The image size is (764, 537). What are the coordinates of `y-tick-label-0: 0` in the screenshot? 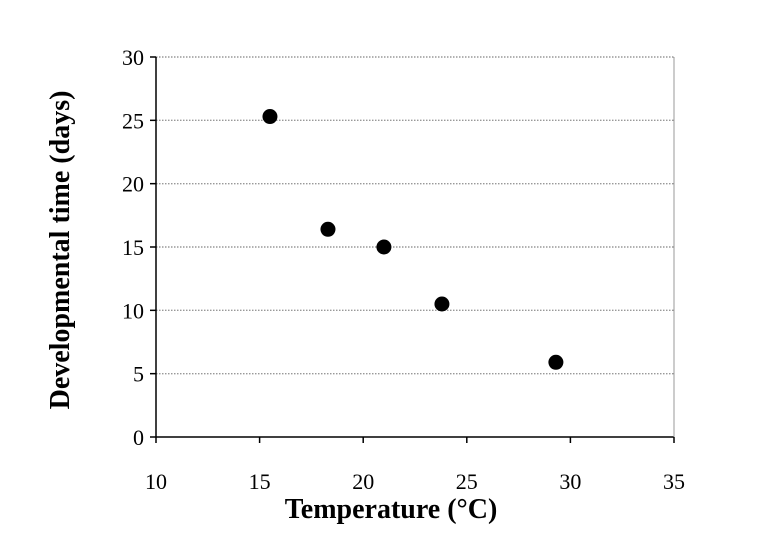 It's located at (138, 437).